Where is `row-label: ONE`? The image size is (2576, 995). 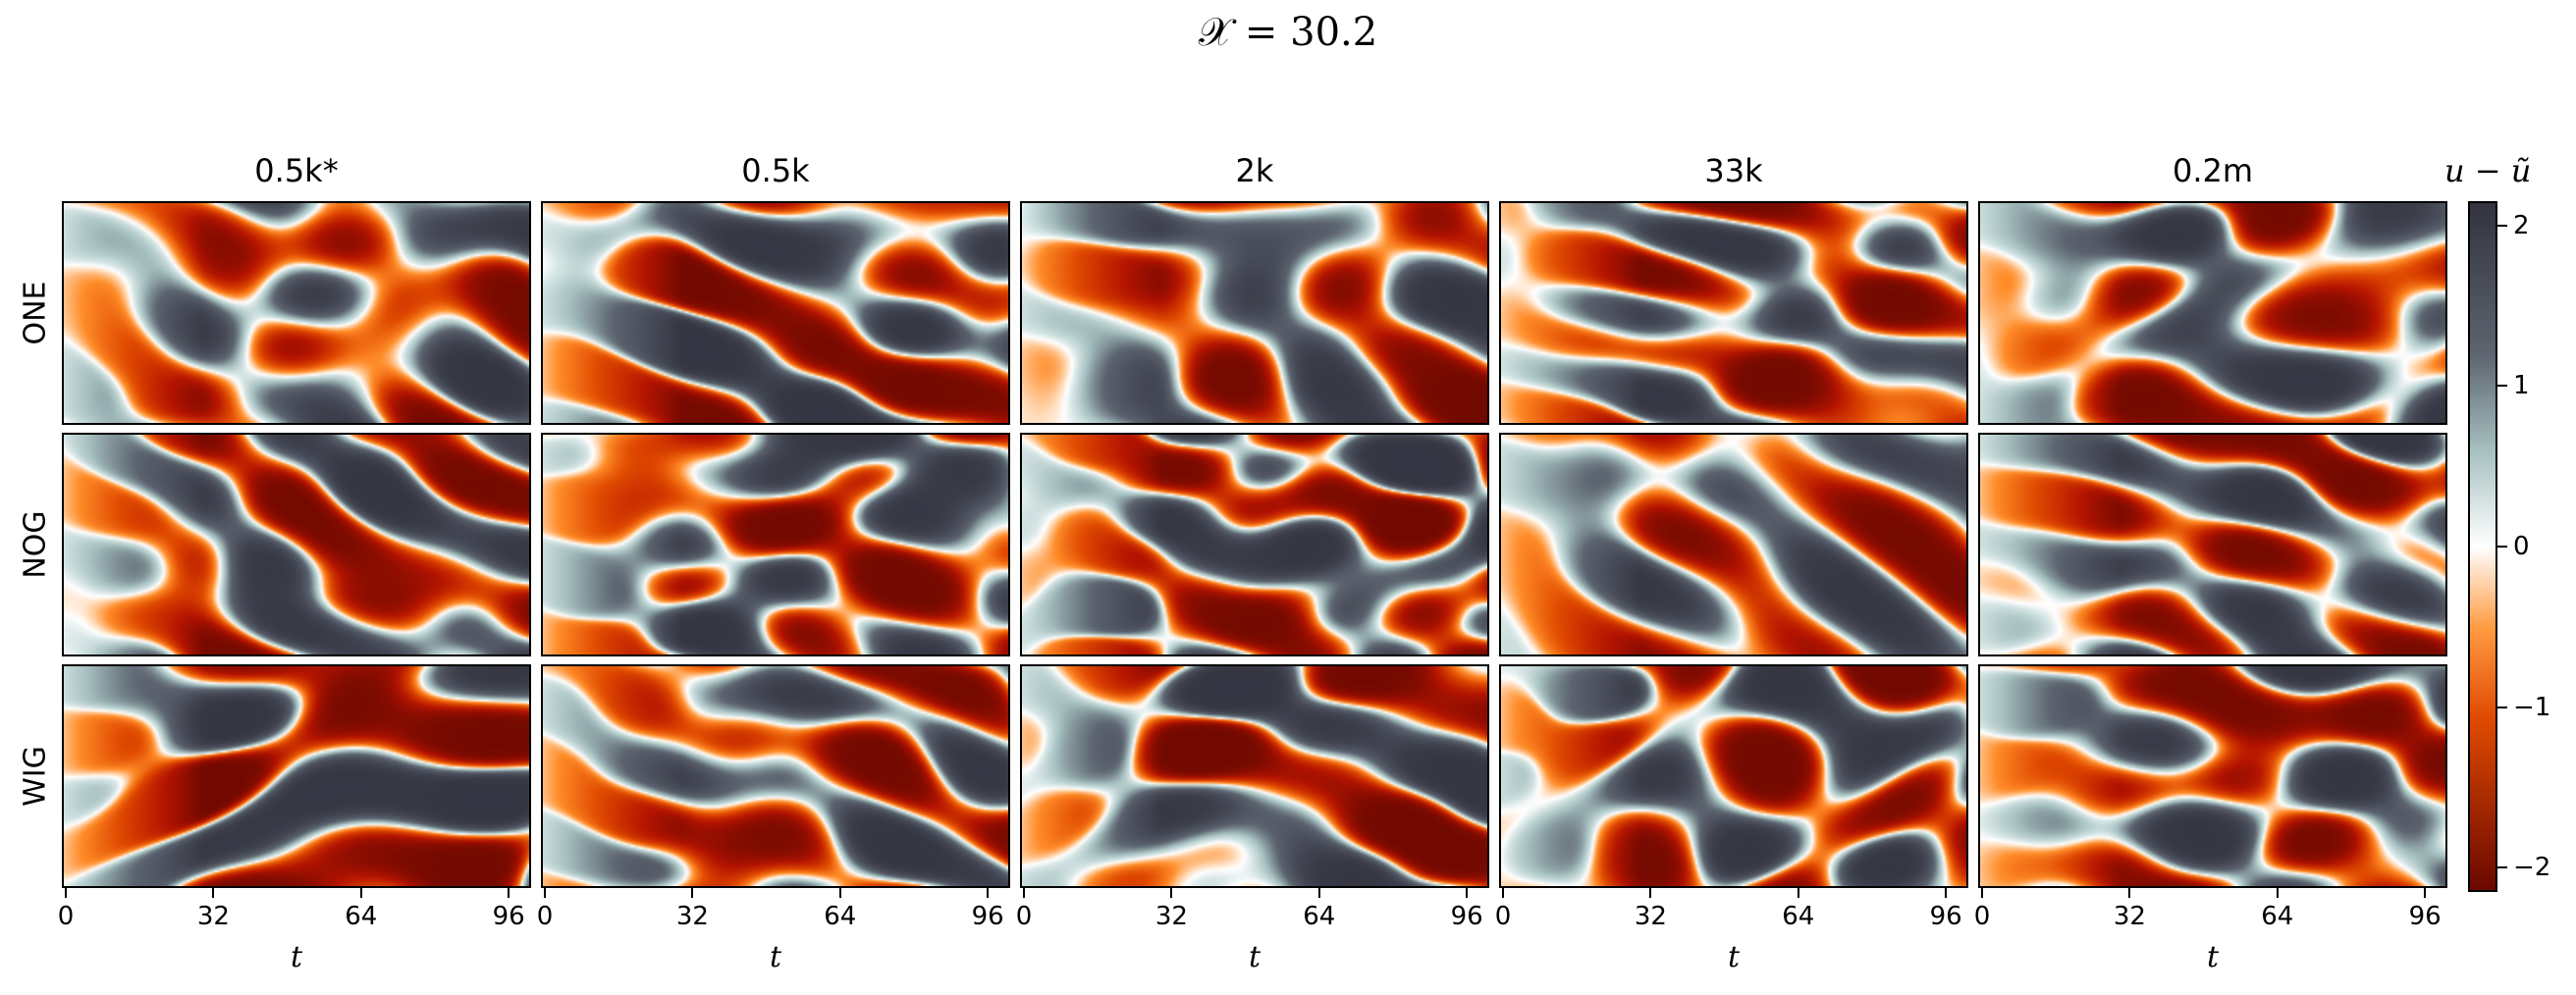
row-label: ONE is located at coordinates (35, 313).